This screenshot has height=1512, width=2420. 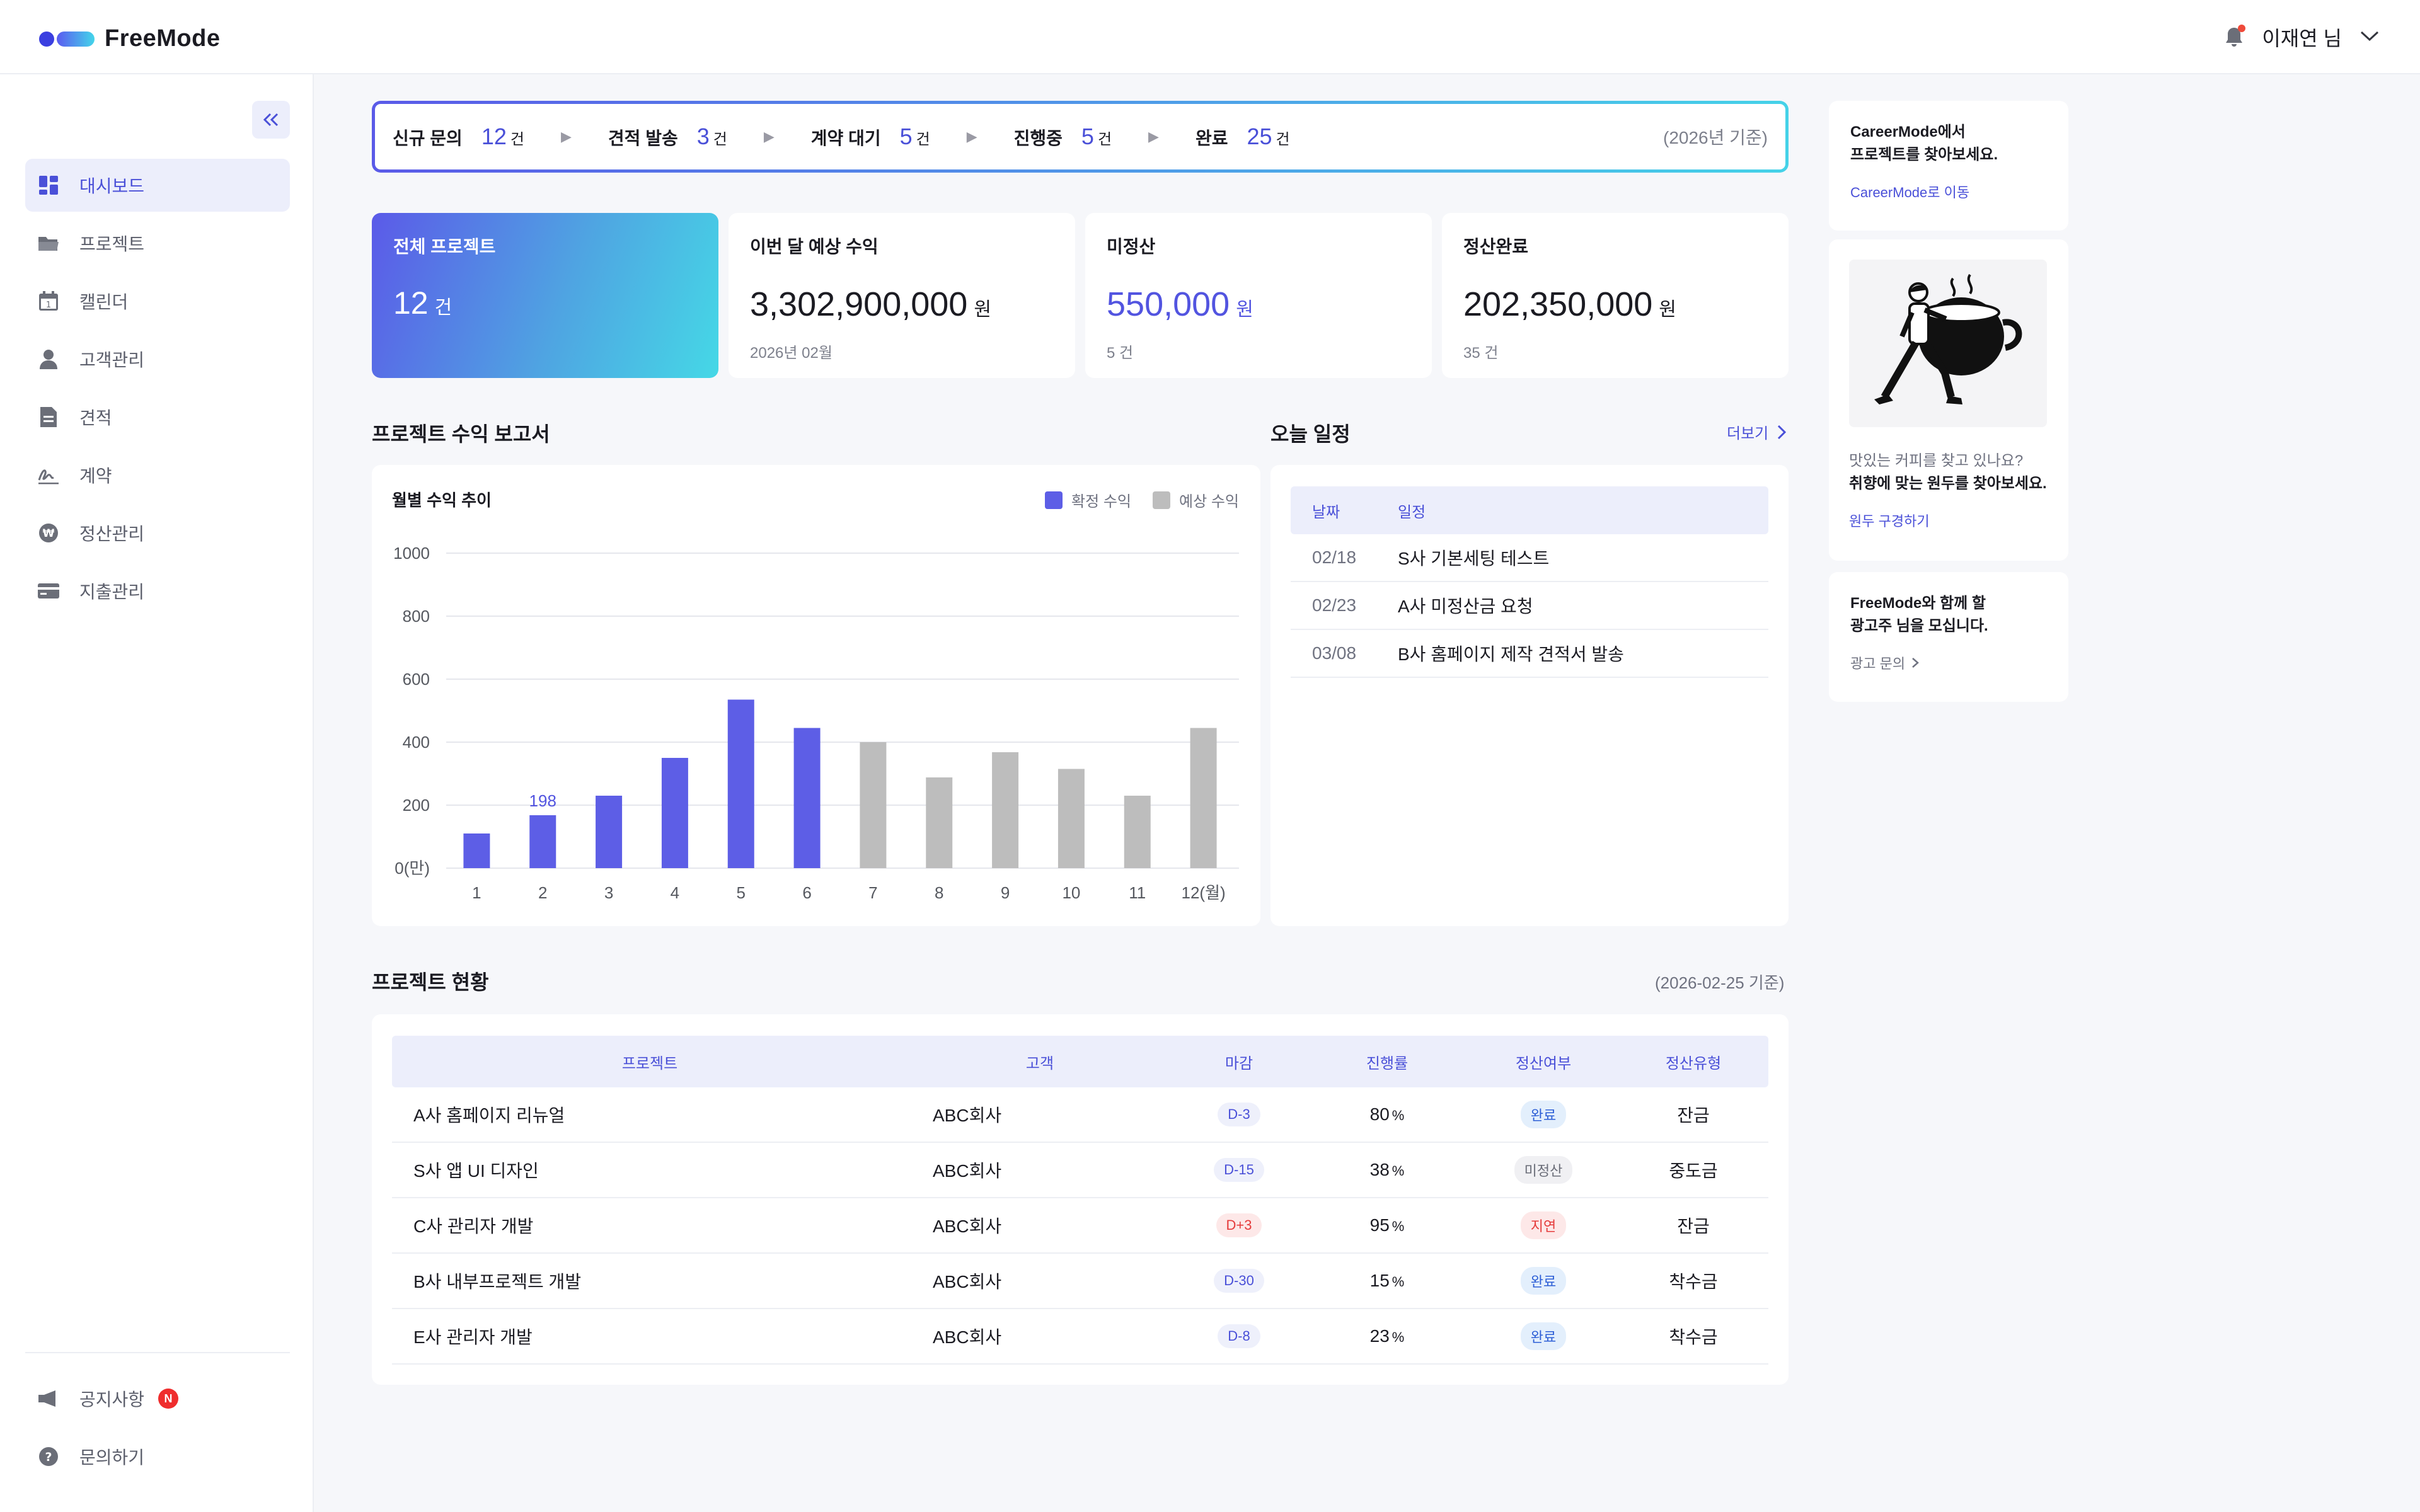 I want to click on table-row: A사 홈페이지 리뉴얼 ABC회사 D-3 80% 완료 잔금, so click(x=1080, y=1115).